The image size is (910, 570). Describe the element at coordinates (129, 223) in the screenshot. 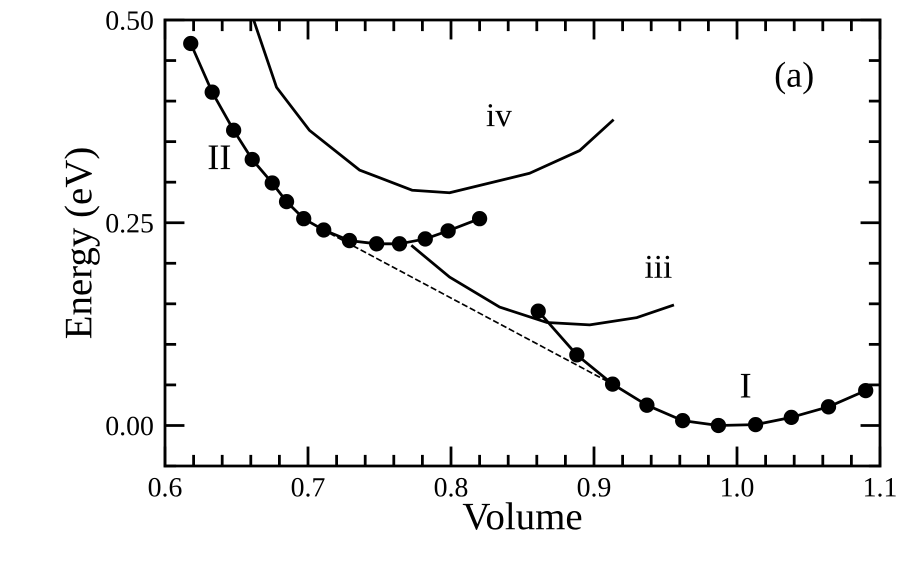

I see `y-tick-label: 0.25` at that location.